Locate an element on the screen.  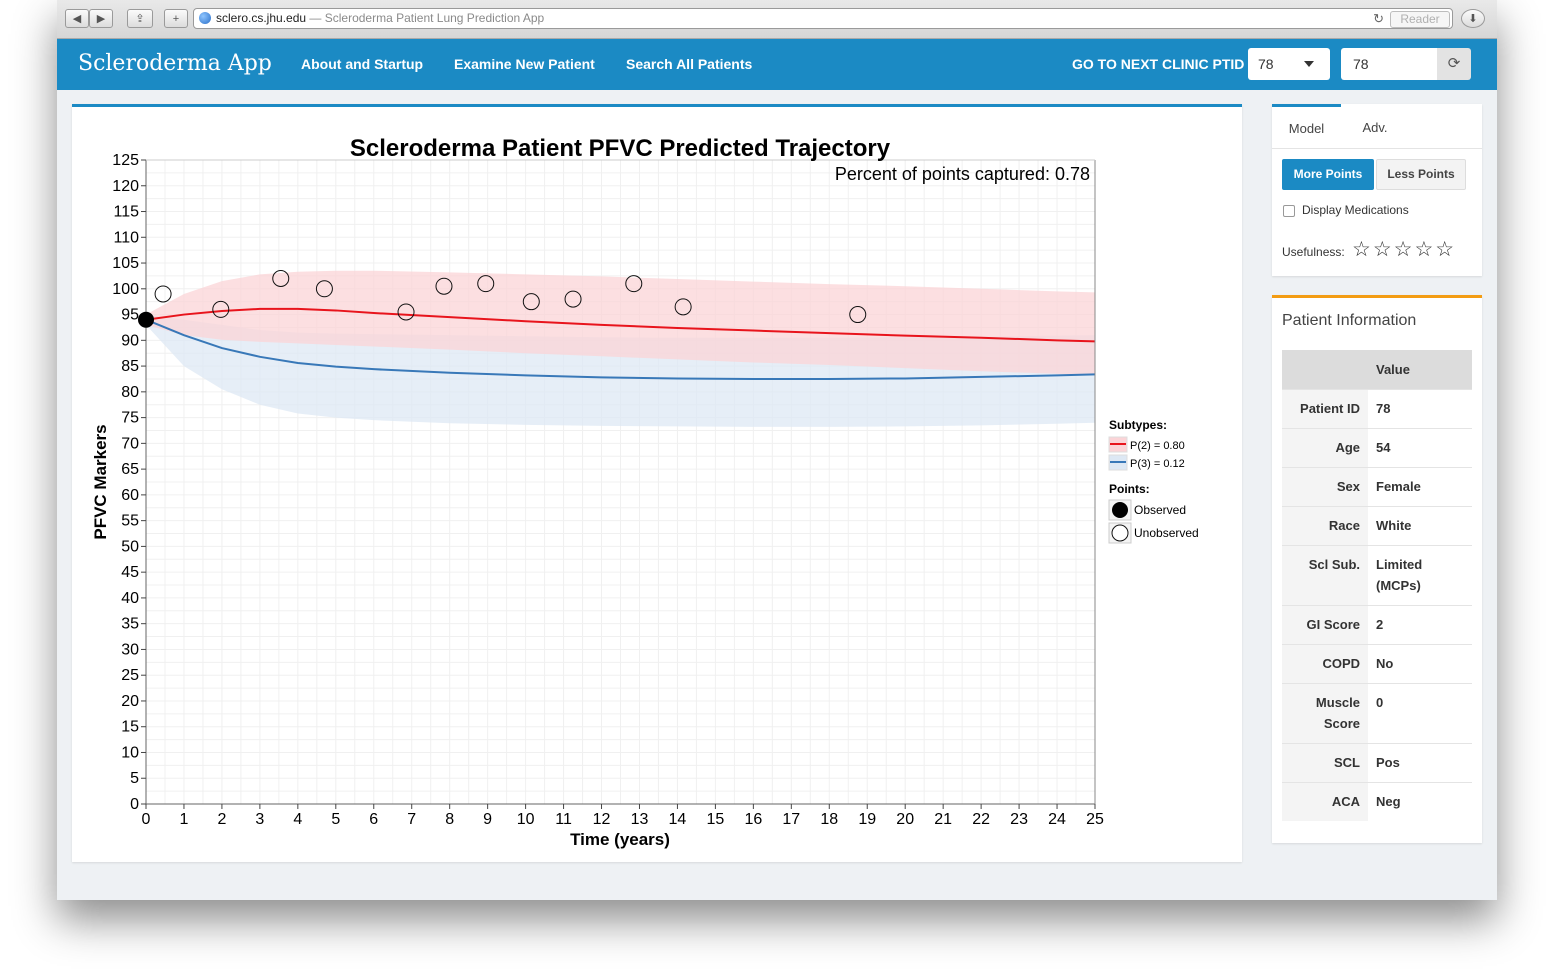
reader-button: Reader is located at coordinates (1420, 19).